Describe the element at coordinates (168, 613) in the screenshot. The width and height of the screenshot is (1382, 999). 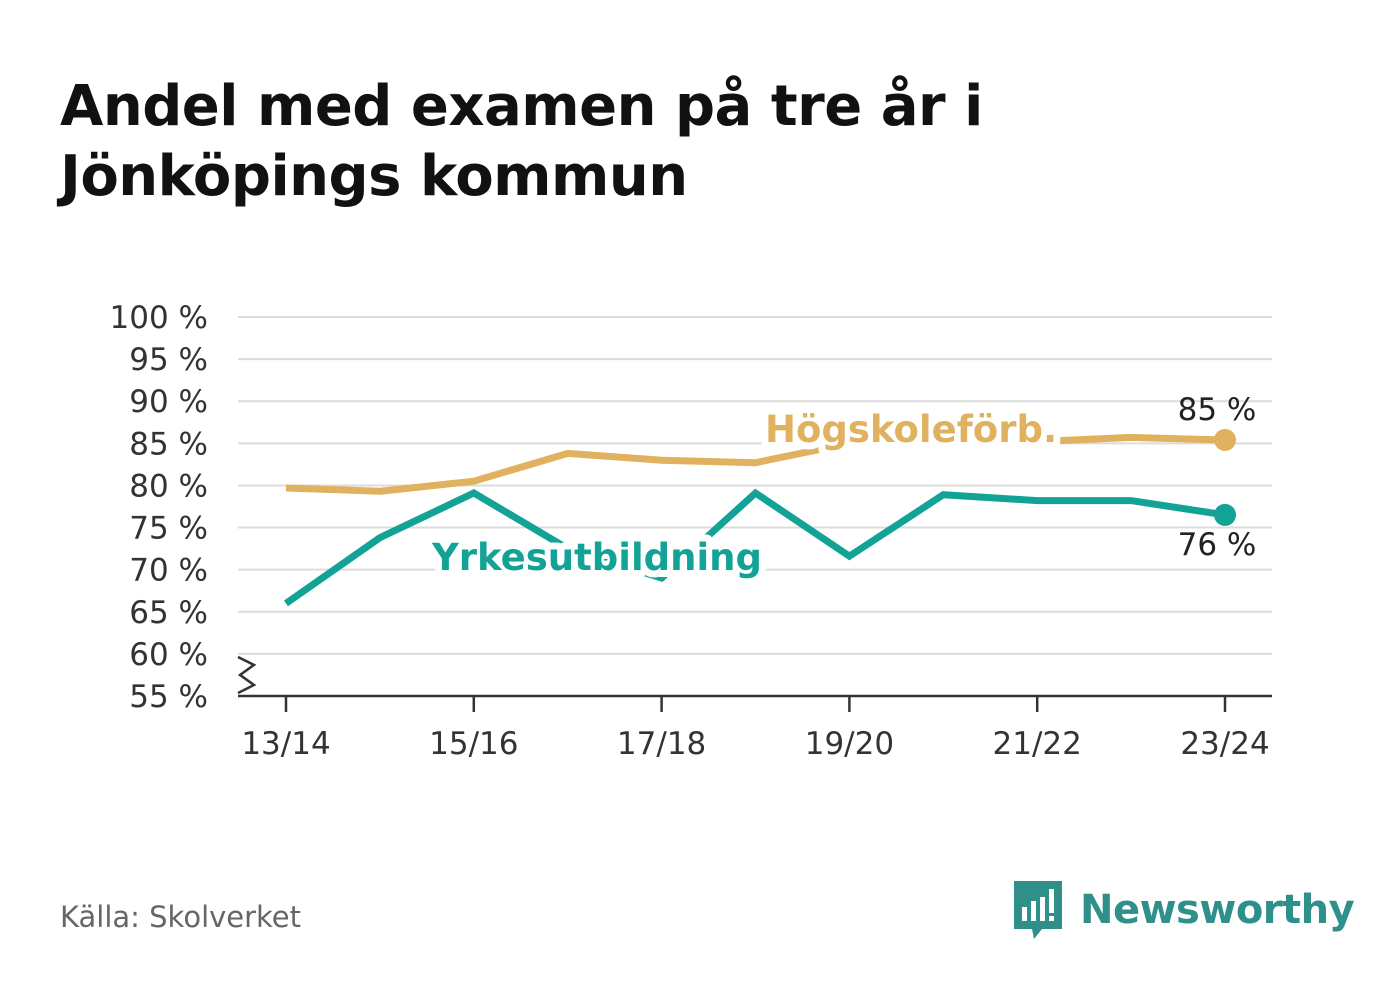
I see `y-tick-label: 65 %` at that location.